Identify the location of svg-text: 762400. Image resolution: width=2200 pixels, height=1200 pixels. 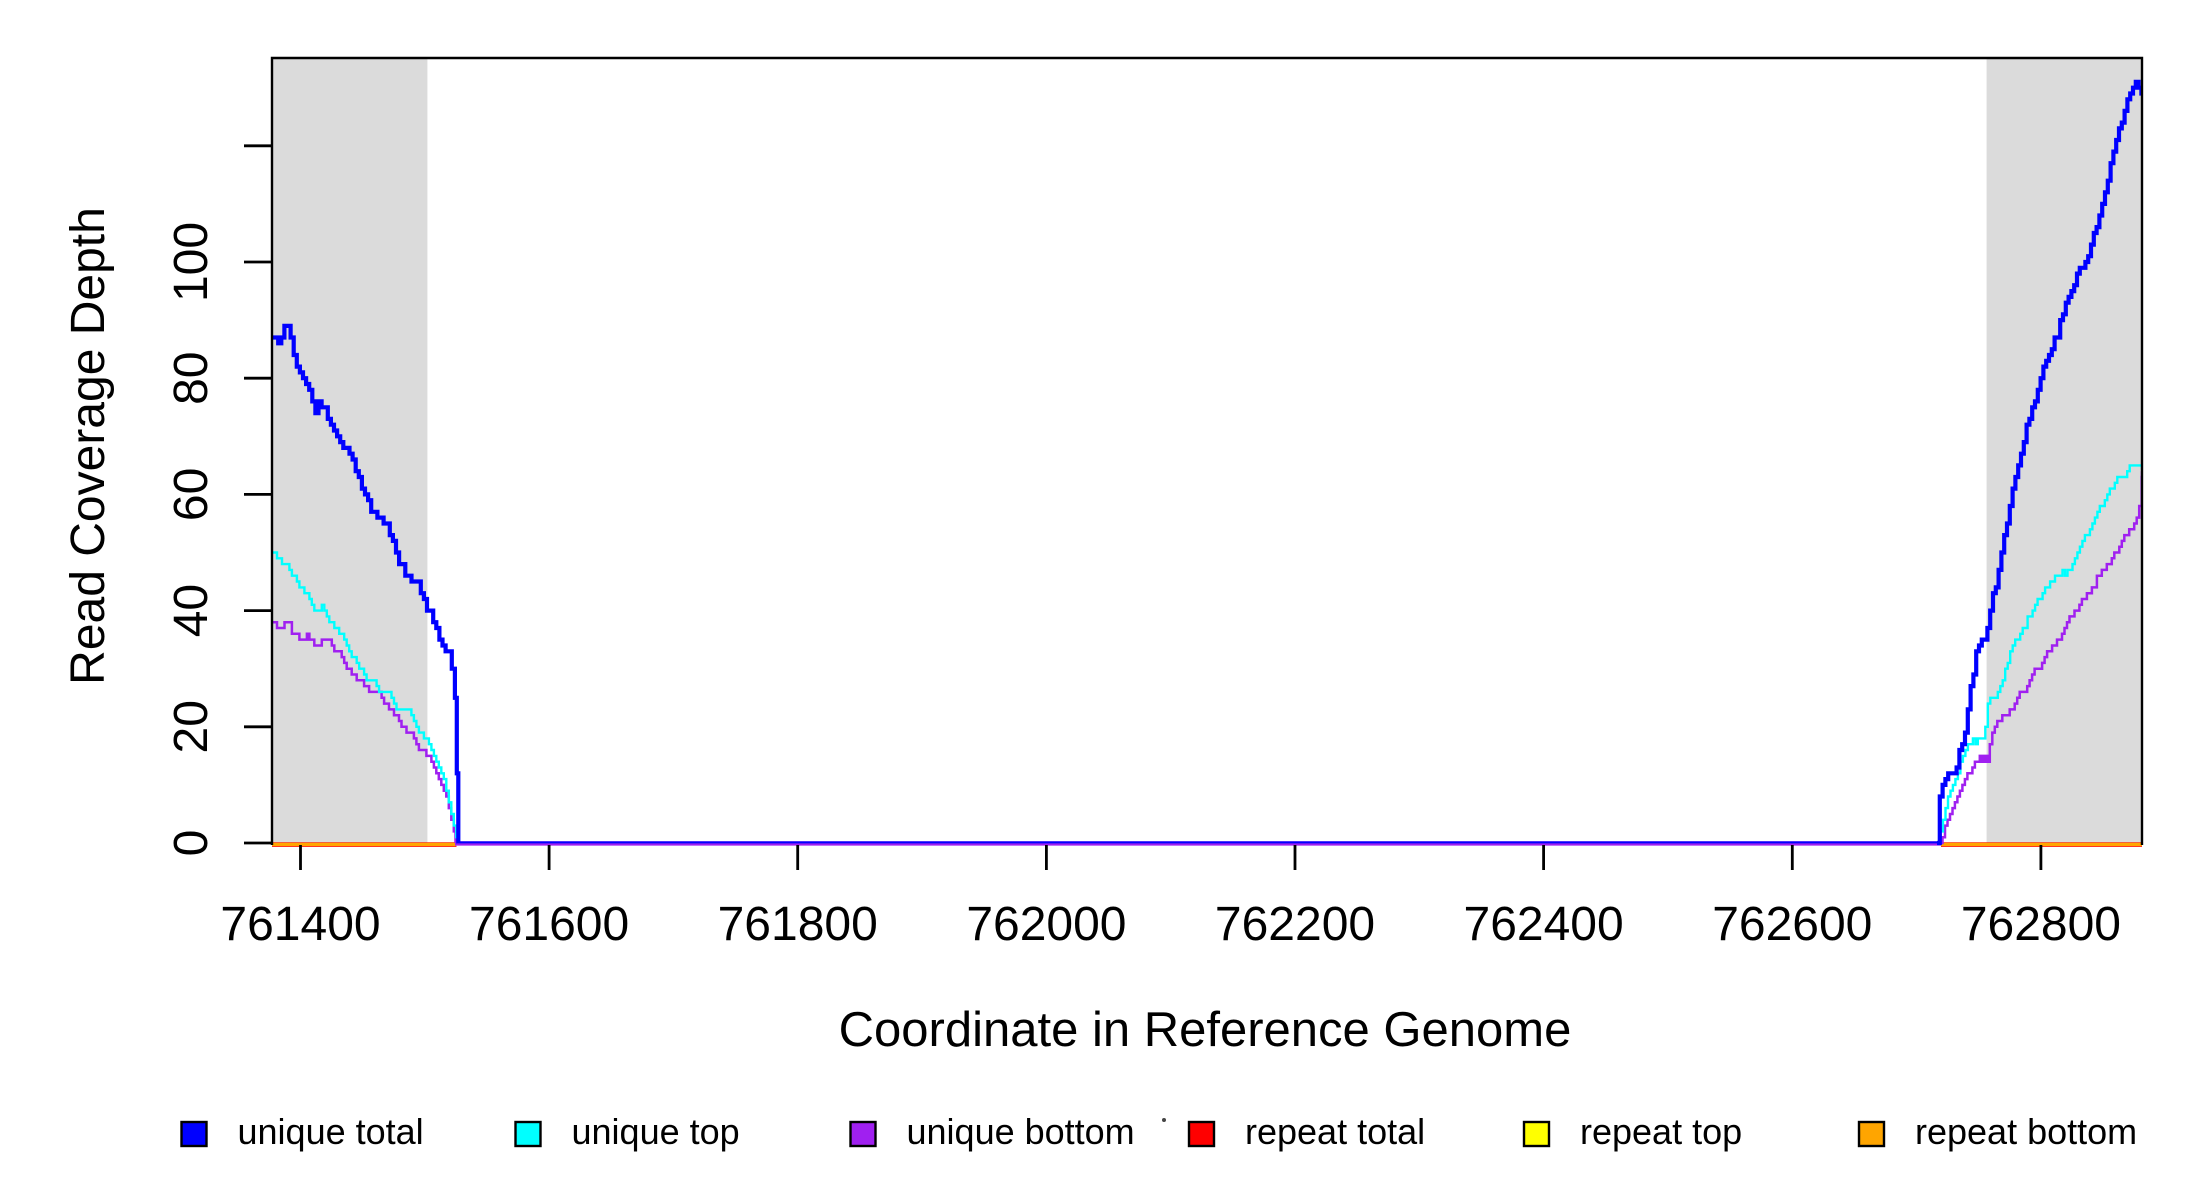
(1544, 924).